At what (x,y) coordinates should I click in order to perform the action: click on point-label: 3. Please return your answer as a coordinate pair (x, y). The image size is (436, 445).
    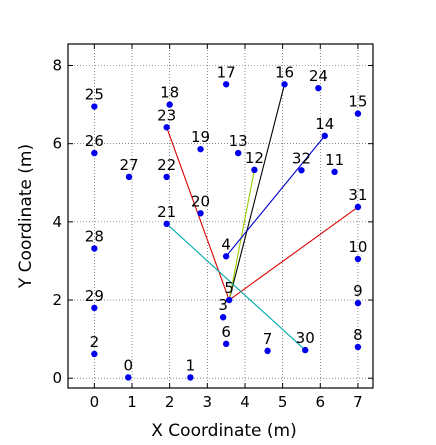
    Looking at the image, I should click on (223, 305).